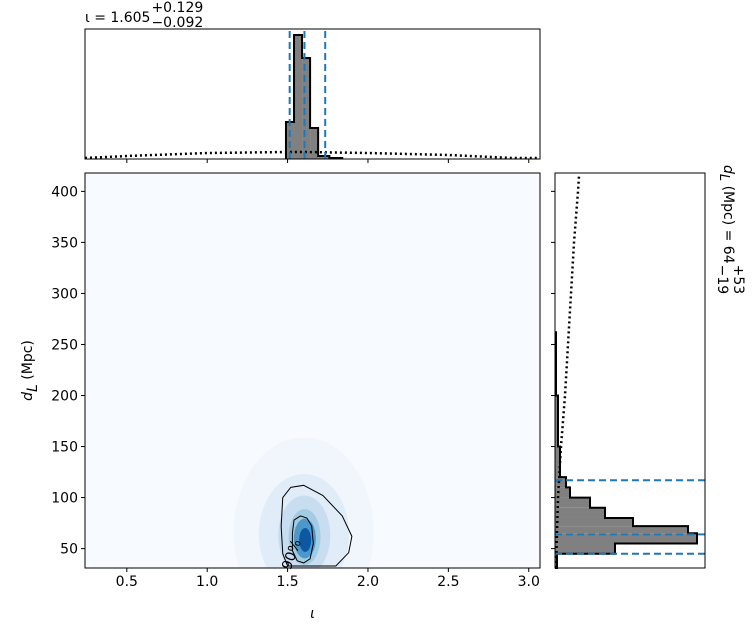 The width and height of the screenshot is (753, 635). I want to click on right-title: dL (Mpc) = 64+53−19, so click(730, 229).